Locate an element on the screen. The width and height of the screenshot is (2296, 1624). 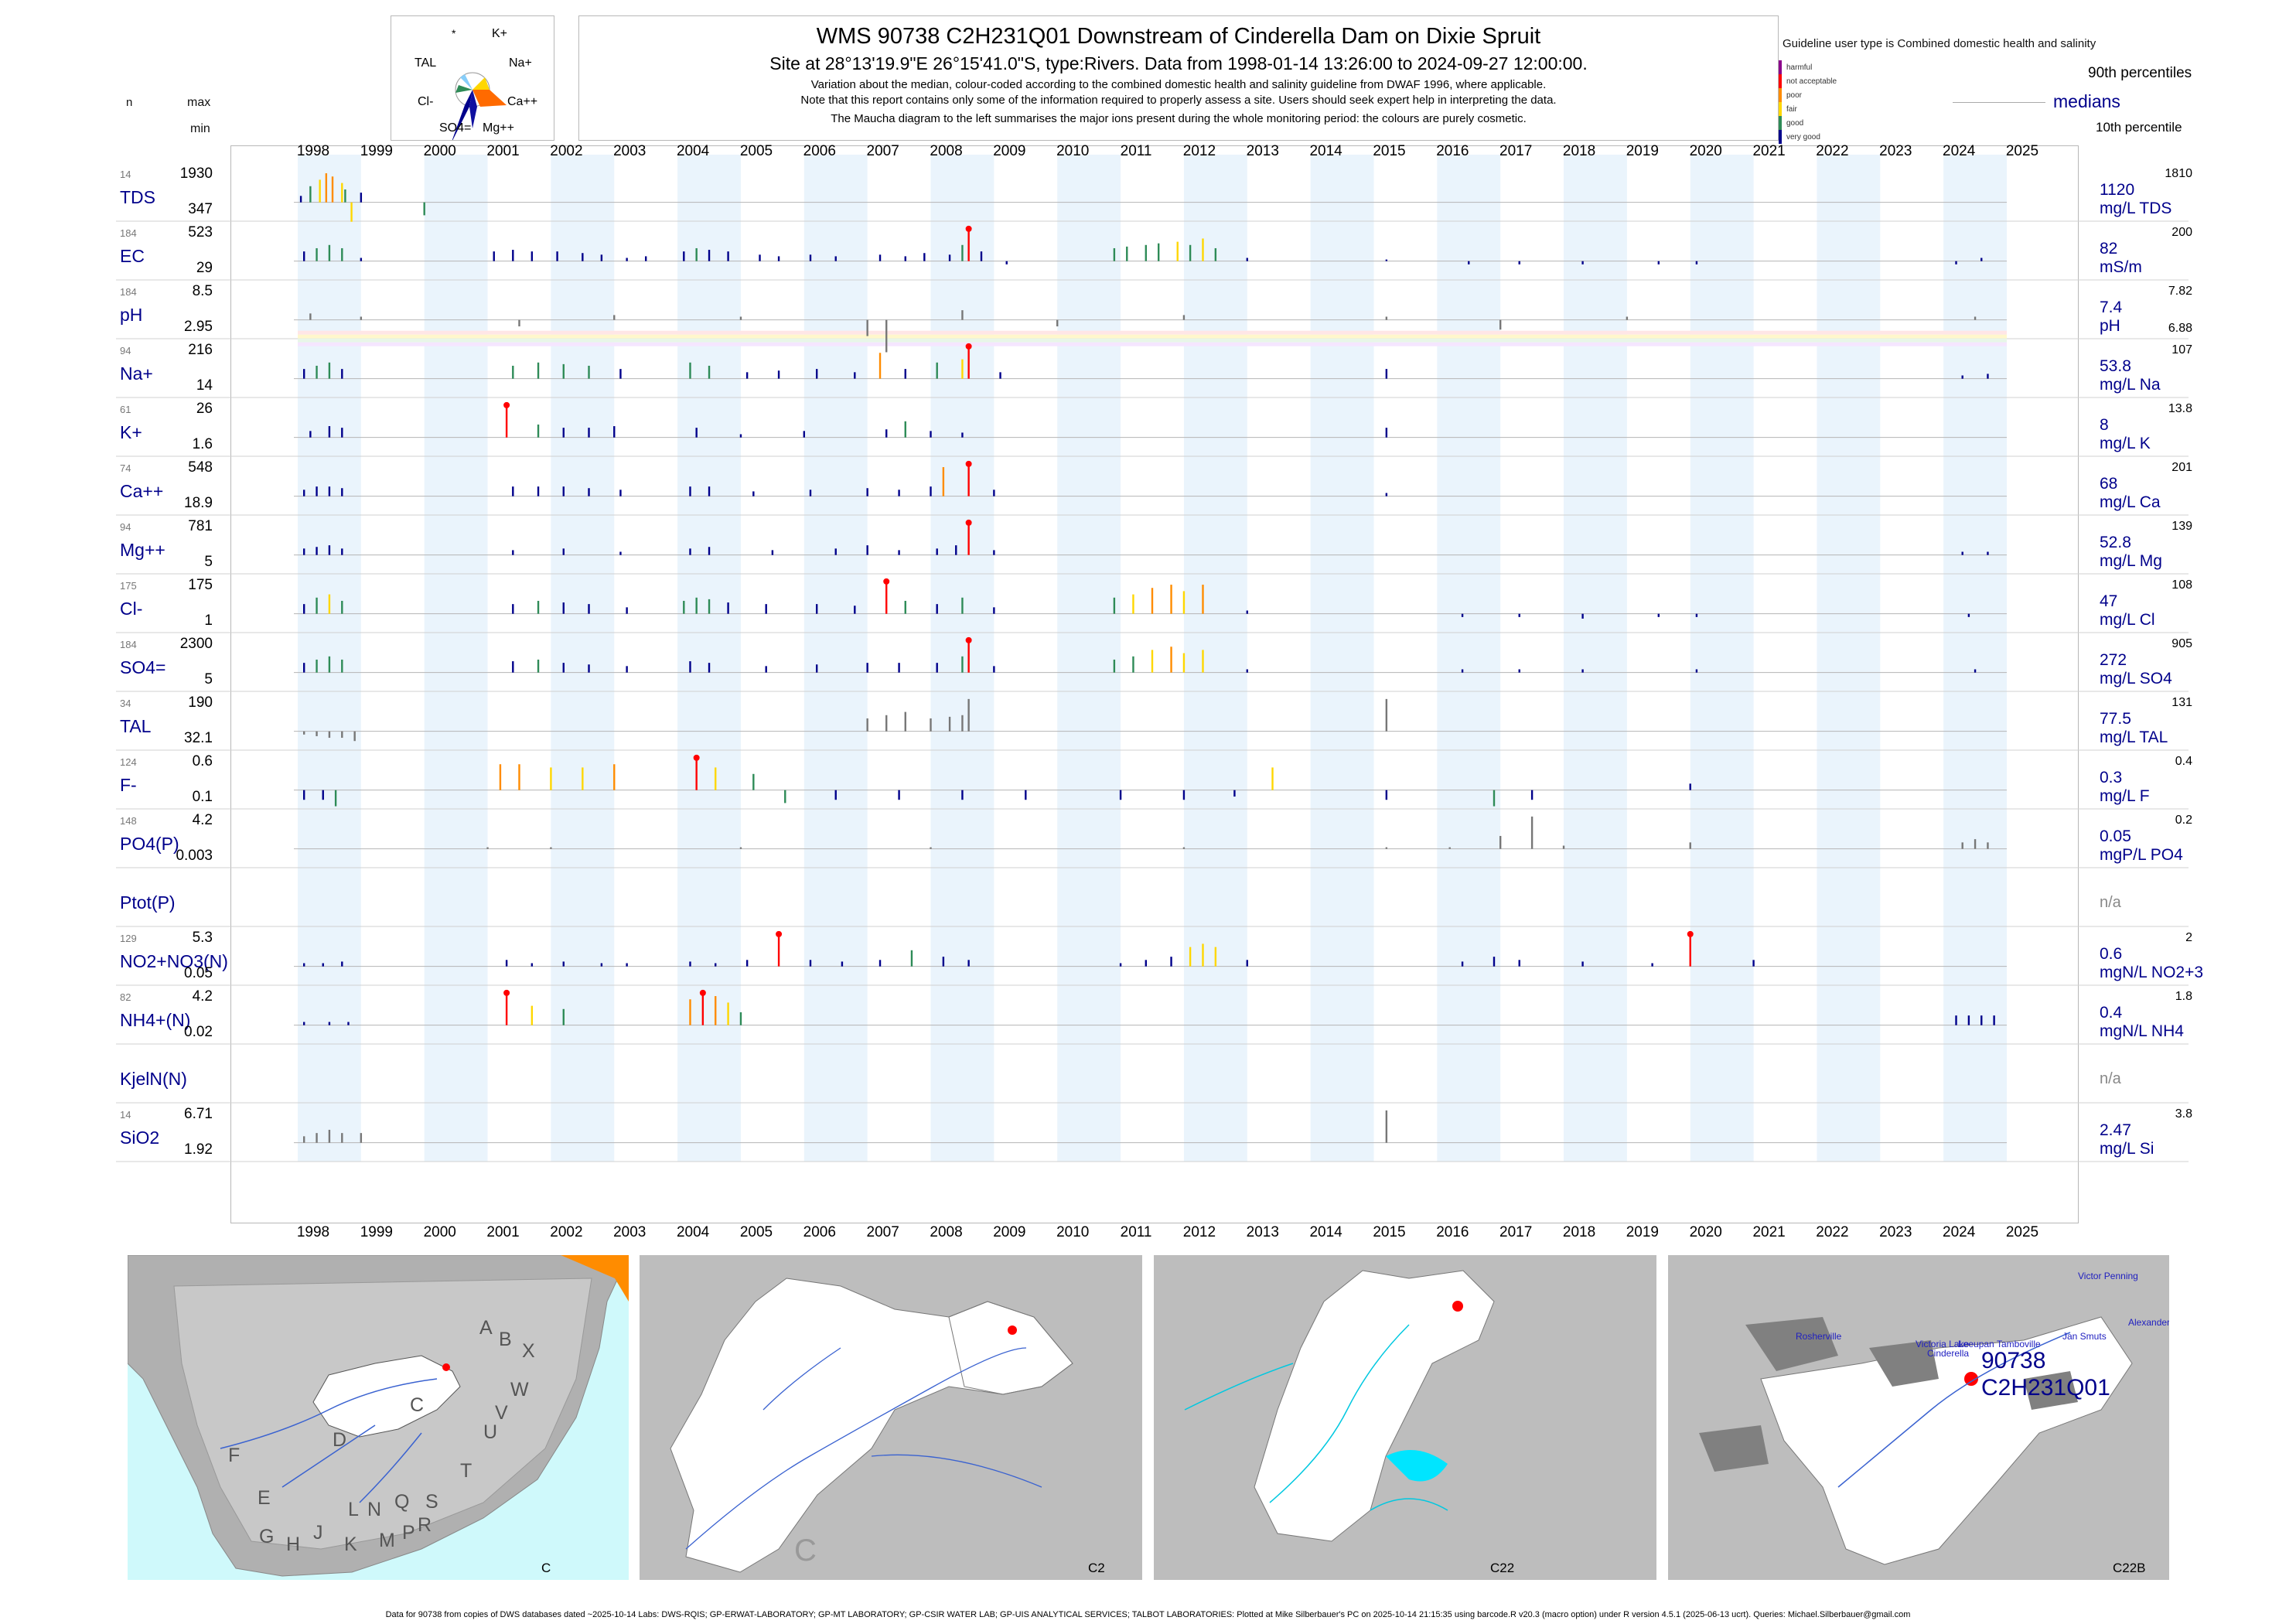
row-max-11: 4.2 is located at coordinates (202, 820).